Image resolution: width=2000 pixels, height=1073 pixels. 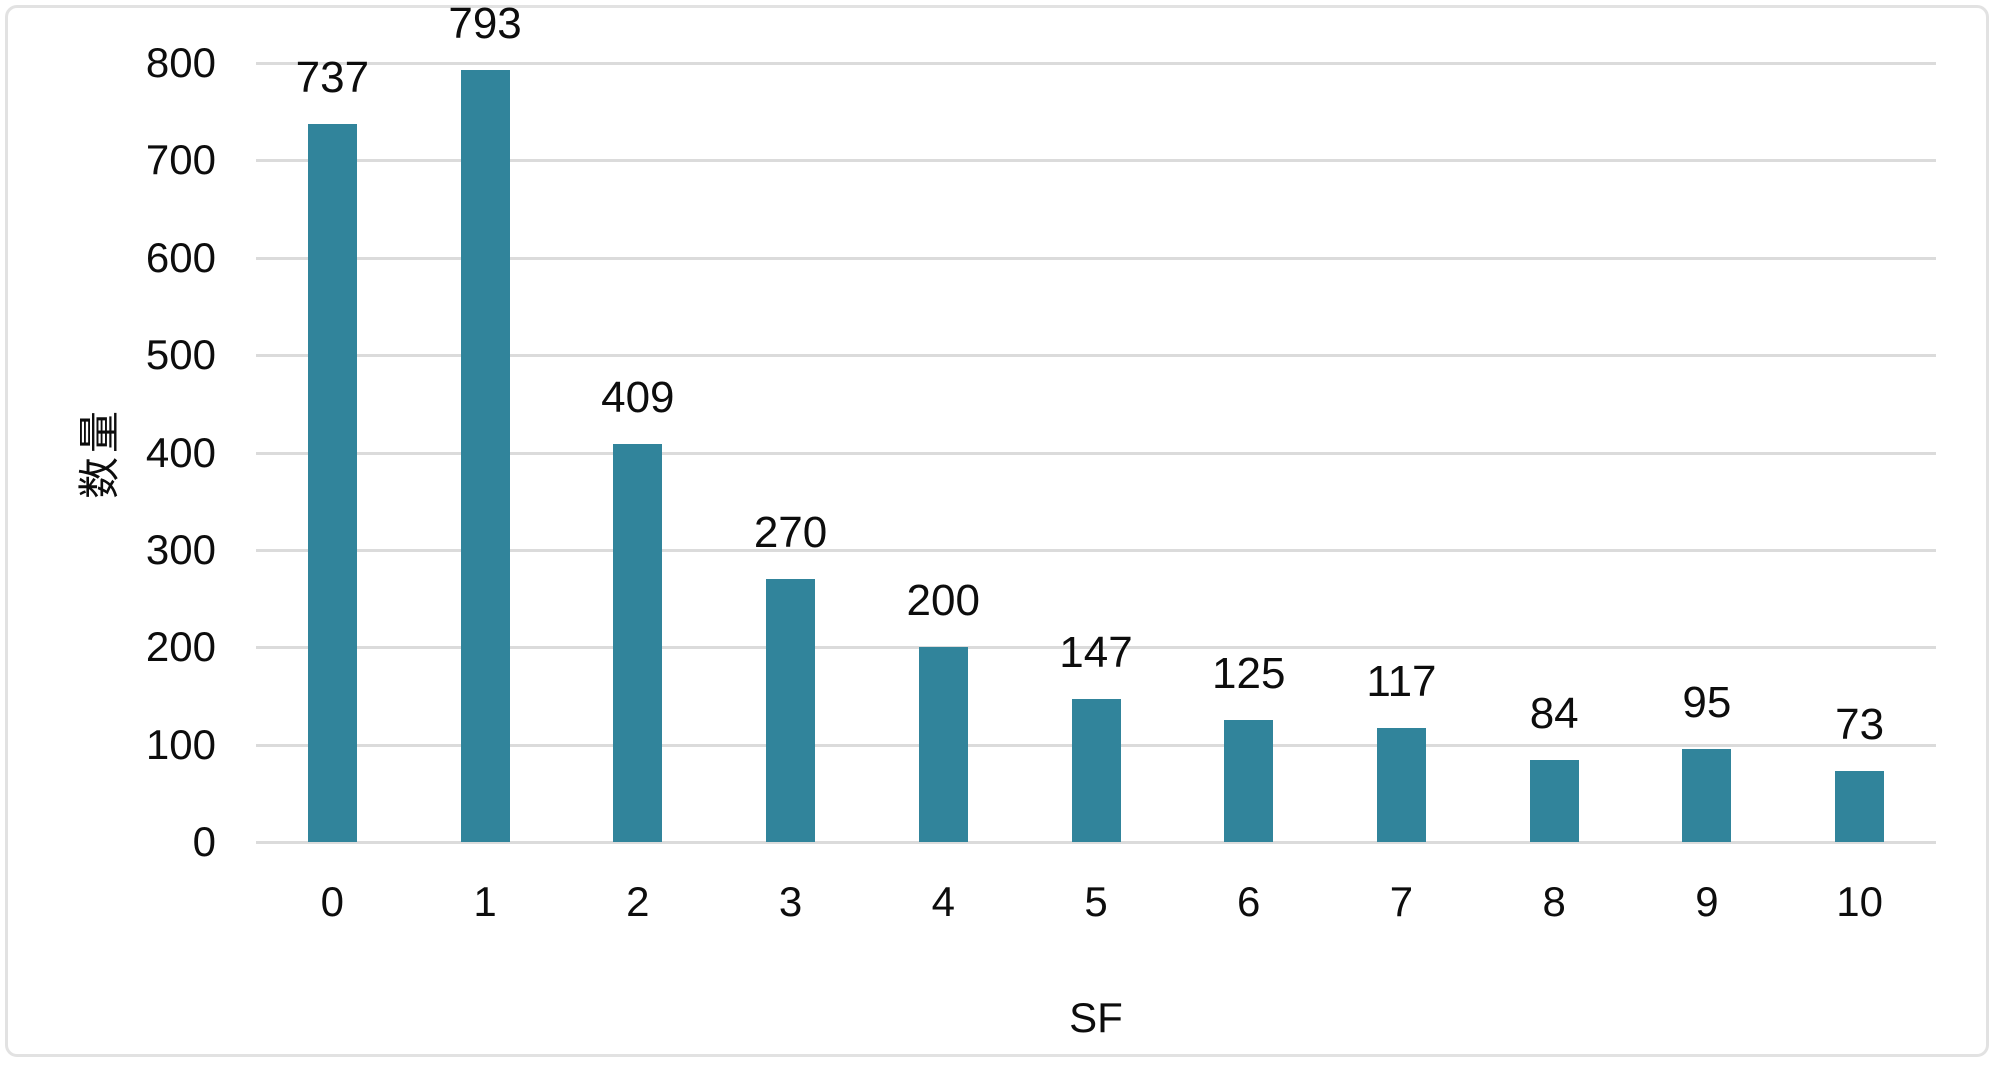 What do you see at coordinates (1249, 901) in the screenshot?
I see `x-tick-label: 6` at bounding box center [1249, 901].